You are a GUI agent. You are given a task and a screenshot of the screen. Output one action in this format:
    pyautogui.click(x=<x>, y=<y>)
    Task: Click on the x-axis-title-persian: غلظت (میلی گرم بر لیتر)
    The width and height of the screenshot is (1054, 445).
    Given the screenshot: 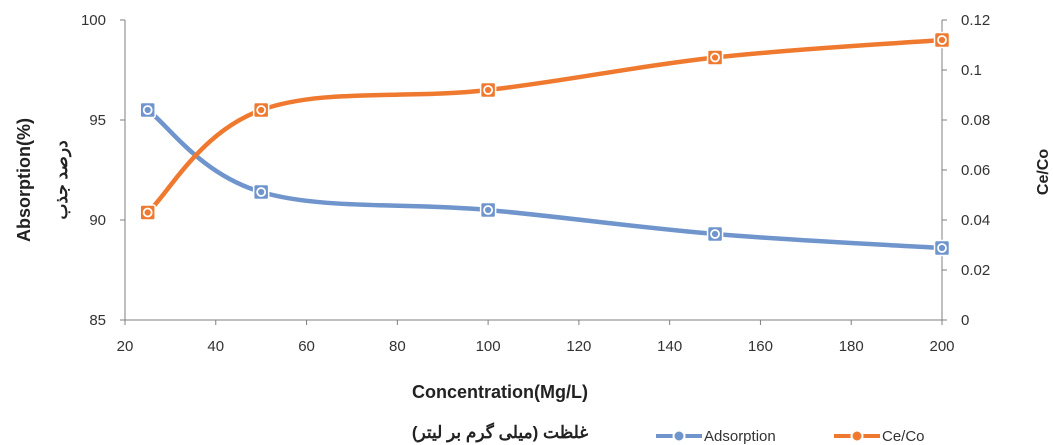 What is the action you would take?
    pyautogui.click(x=500, y=432)
    